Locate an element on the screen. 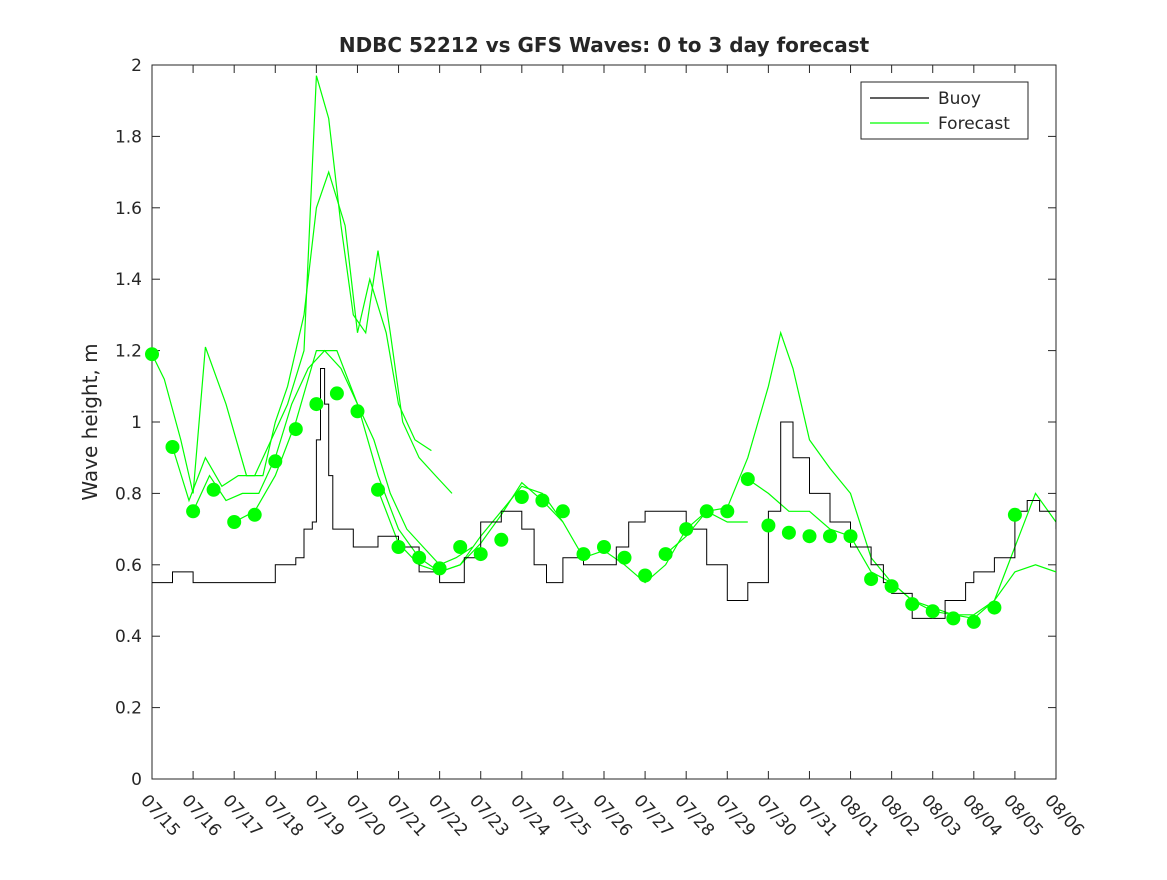 This screenshot has width=1167, height=880. y-tick-label: 2 is located at coordinates (136, 66).